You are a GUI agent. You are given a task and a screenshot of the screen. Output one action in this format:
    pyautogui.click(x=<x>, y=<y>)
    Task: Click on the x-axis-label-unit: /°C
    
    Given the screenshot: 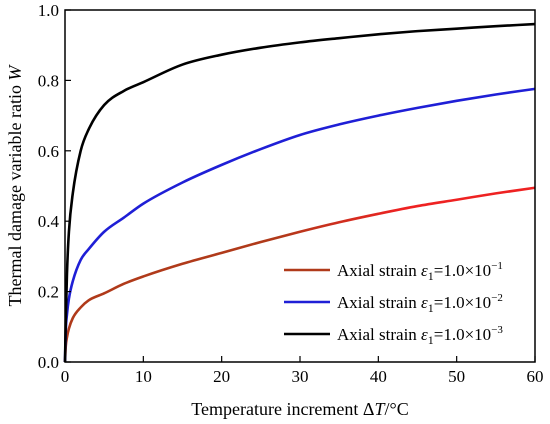 What is the action you would take?
    pyautogui.click(x=397, y=409)
    